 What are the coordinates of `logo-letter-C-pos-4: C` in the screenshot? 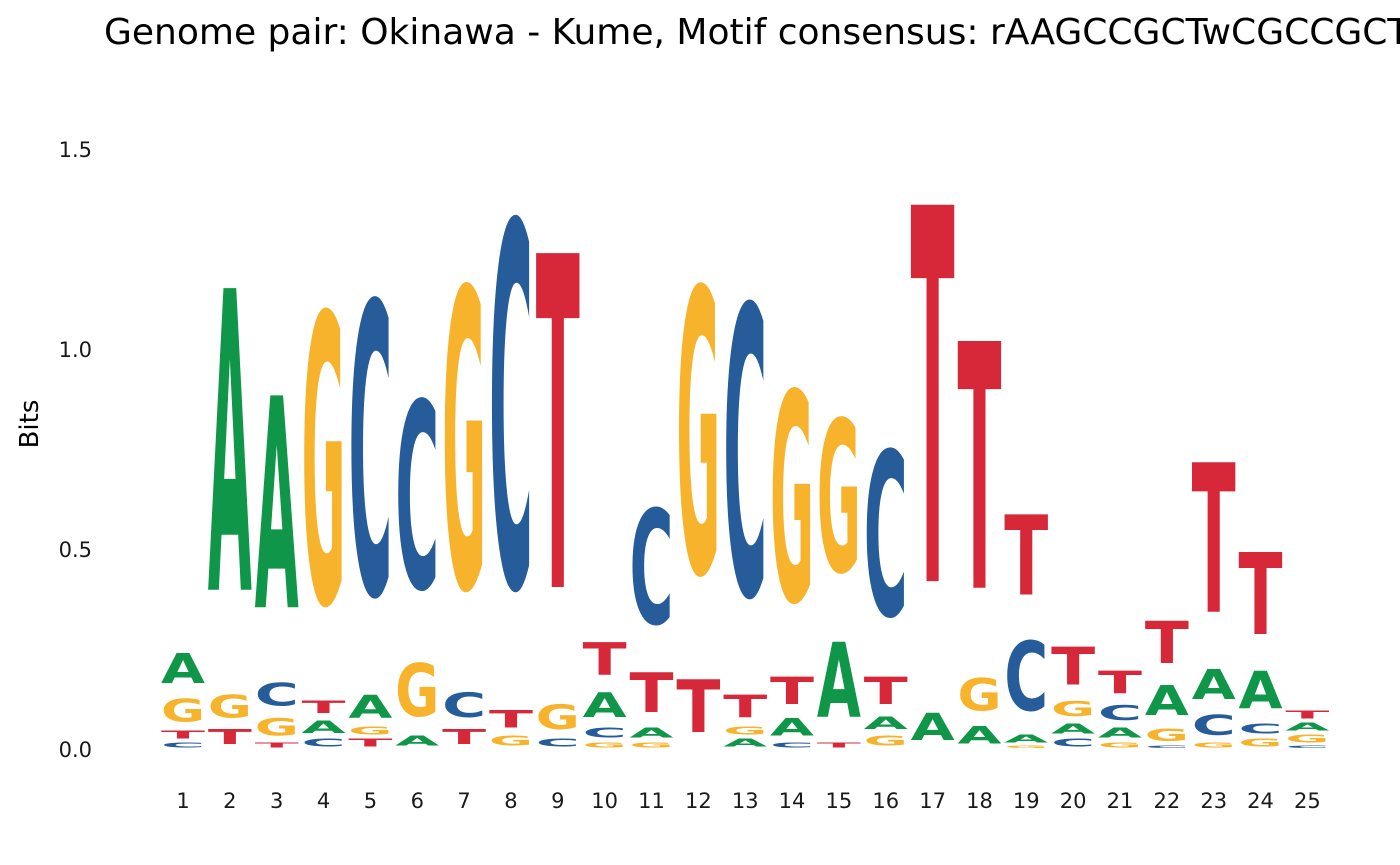 It's located at (324, 743).